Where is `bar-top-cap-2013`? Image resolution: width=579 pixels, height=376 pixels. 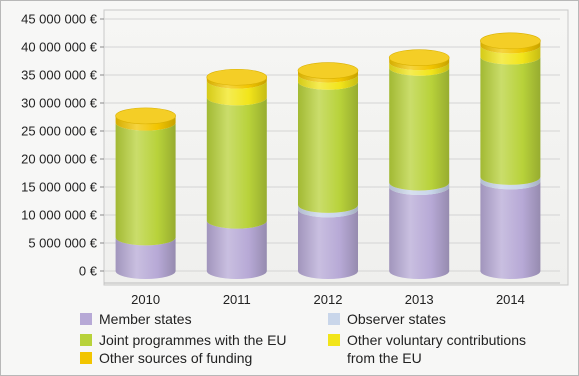
bar-top-cap-2013 is located at coordinates (419, 57).